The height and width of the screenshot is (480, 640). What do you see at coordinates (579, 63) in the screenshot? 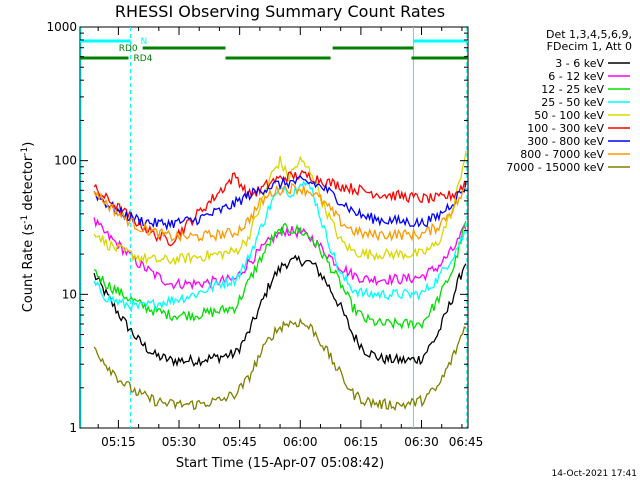
I see `legend-entry-label: 3 - 6 keV` at bounding box center [579, 63].